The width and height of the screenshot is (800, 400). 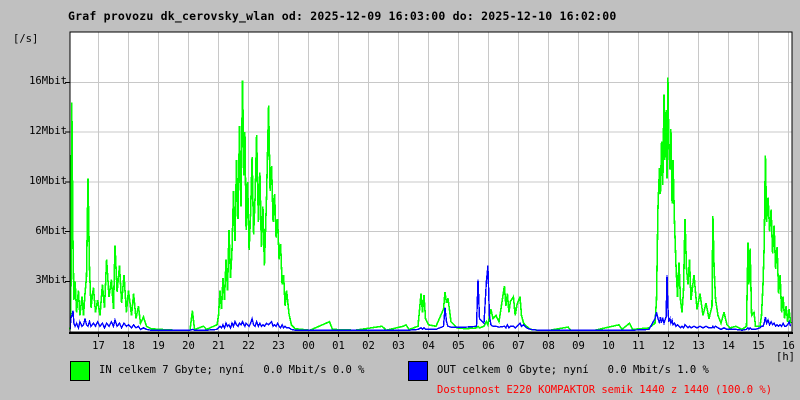 I want to click on x-axis-label: 11, so click(x=638, y=346).